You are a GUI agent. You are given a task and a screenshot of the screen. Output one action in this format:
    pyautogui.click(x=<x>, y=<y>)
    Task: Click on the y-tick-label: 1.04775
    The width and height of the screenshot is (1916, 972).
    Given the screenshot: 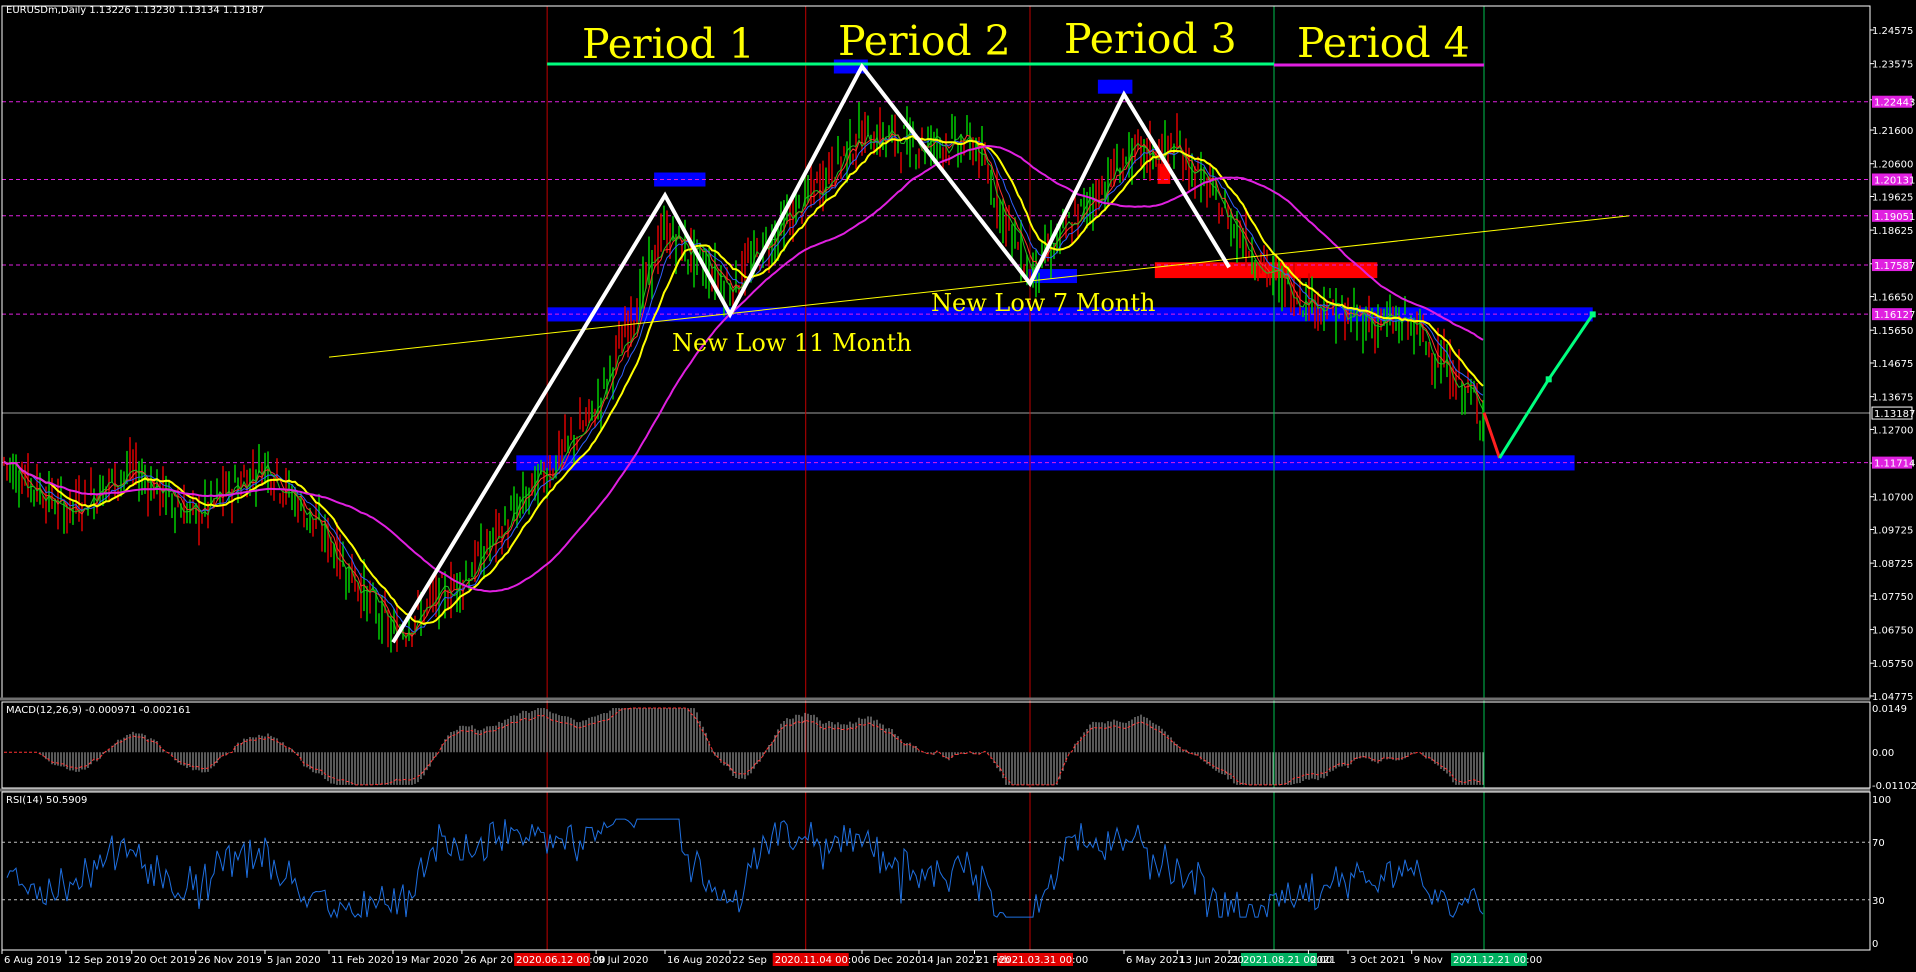 What is the action you would take?
    pyautogui.click(x=1892, y=697)
    